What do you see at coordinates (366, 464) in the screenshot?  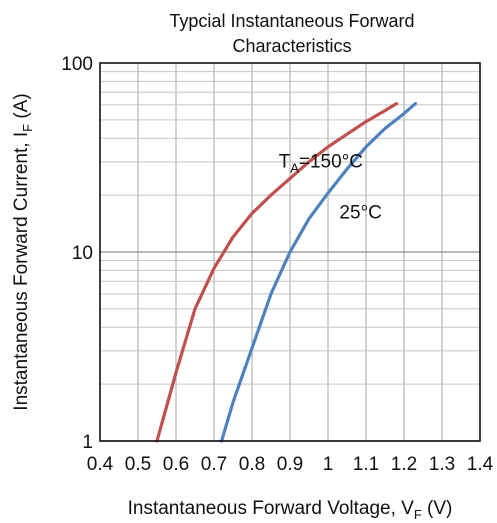 I see `x-tick-label: 1.1` at bounding box center [366, 464].